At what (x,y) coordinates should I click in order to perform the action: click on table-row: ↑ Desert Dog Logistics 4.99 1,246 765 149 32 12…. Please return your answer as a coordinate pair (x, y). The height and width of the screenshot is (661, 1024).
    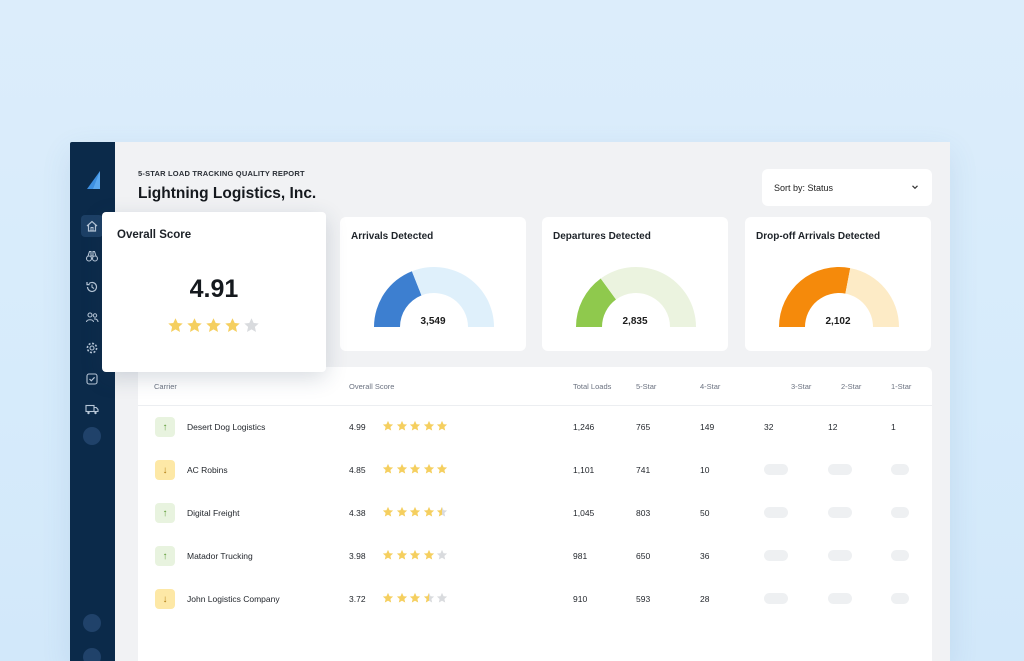
    Looking at the image, I should click on (535, 427).